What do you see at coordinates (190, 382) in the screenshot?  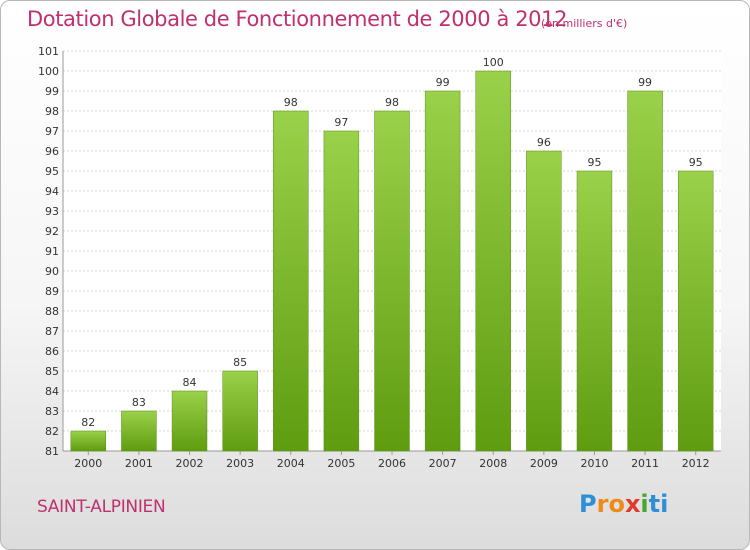 I see `bar-value-label: 84` at bounding box center [190, 382].